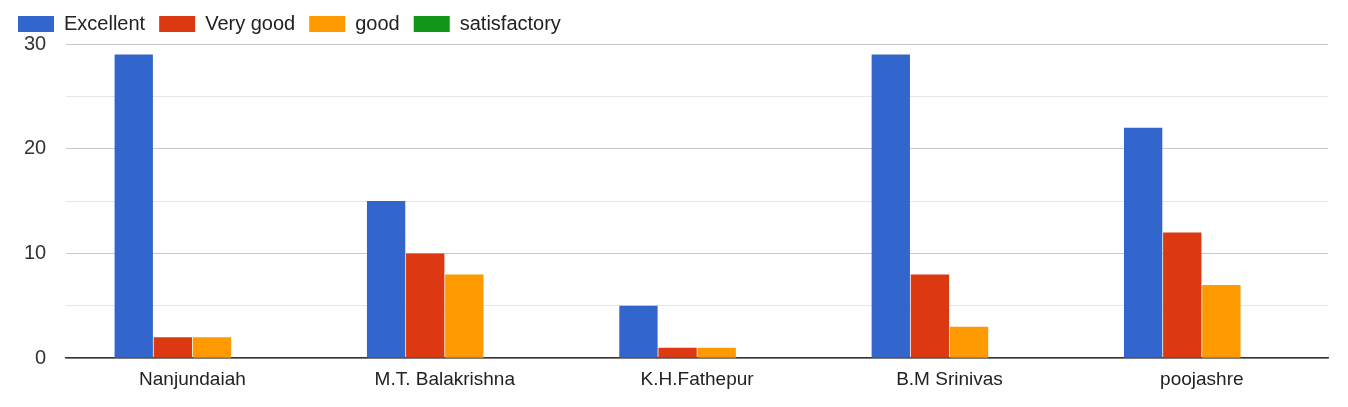  I want to click on y-tick-label: 30, so click(35, 42).